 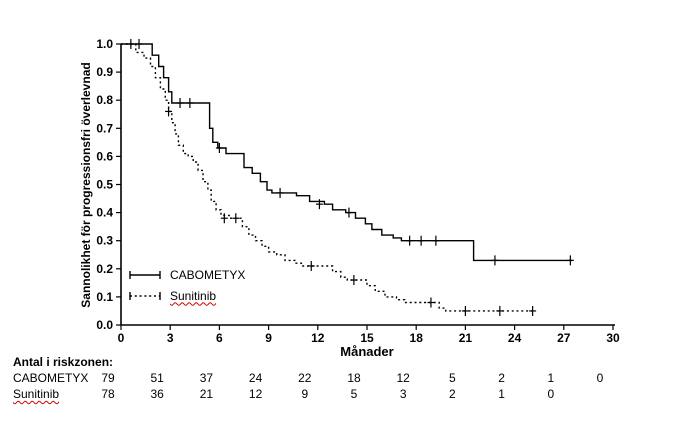 I want to click on x-tick-label: 27, so click(x=564, y=338).